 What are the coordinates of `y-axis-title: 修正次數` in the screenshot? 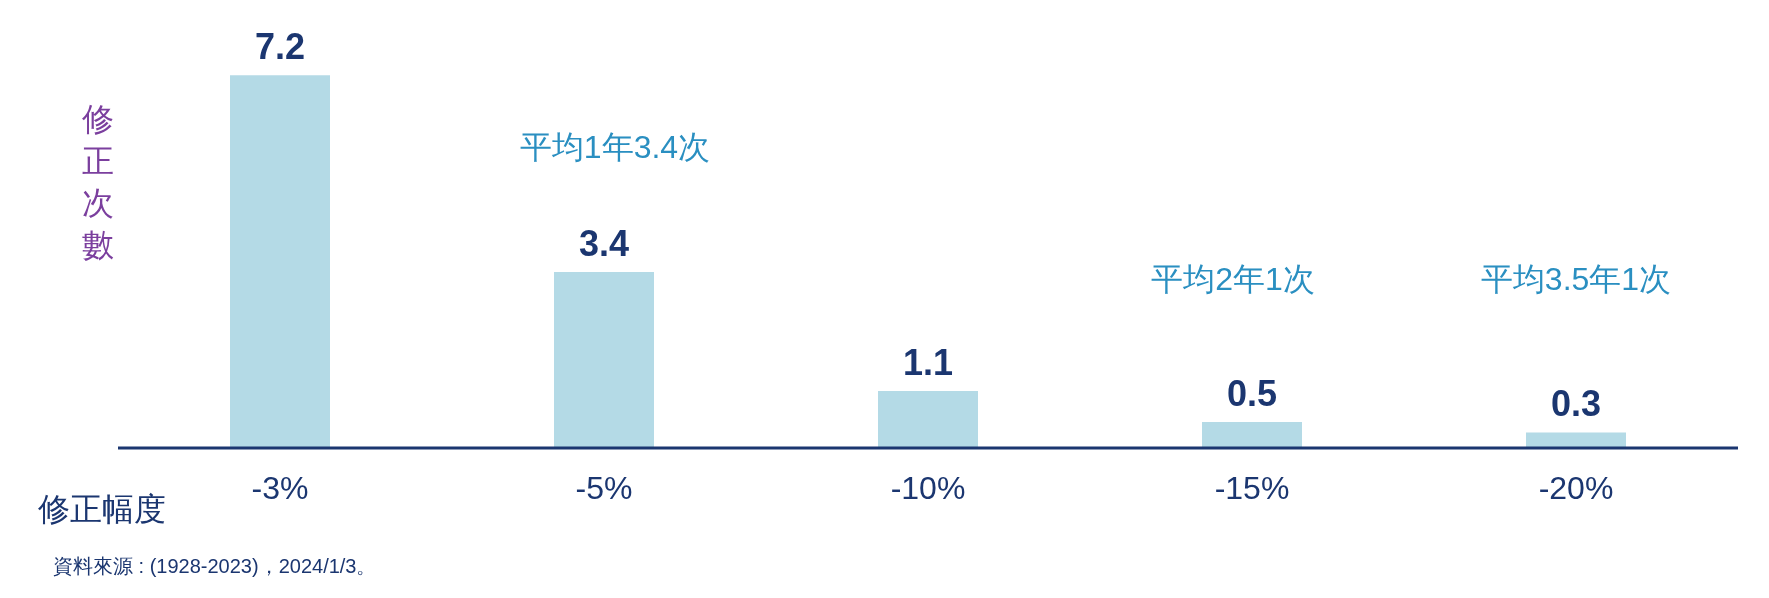 It's located at (98, 182).